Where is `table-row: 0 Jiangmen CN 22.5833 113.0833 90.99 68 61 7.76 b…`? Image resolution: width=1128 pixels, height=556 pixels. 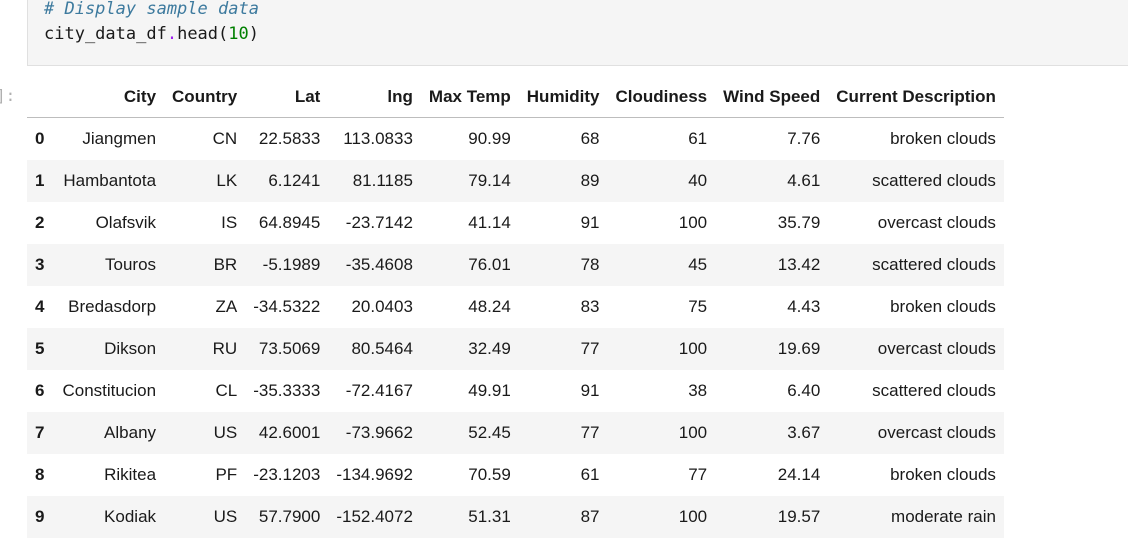 table-row: 0 Jiangmen CN 22.5833 113.0833 90.99 68 61 7.76 b… is located at coordinates (515, 138).